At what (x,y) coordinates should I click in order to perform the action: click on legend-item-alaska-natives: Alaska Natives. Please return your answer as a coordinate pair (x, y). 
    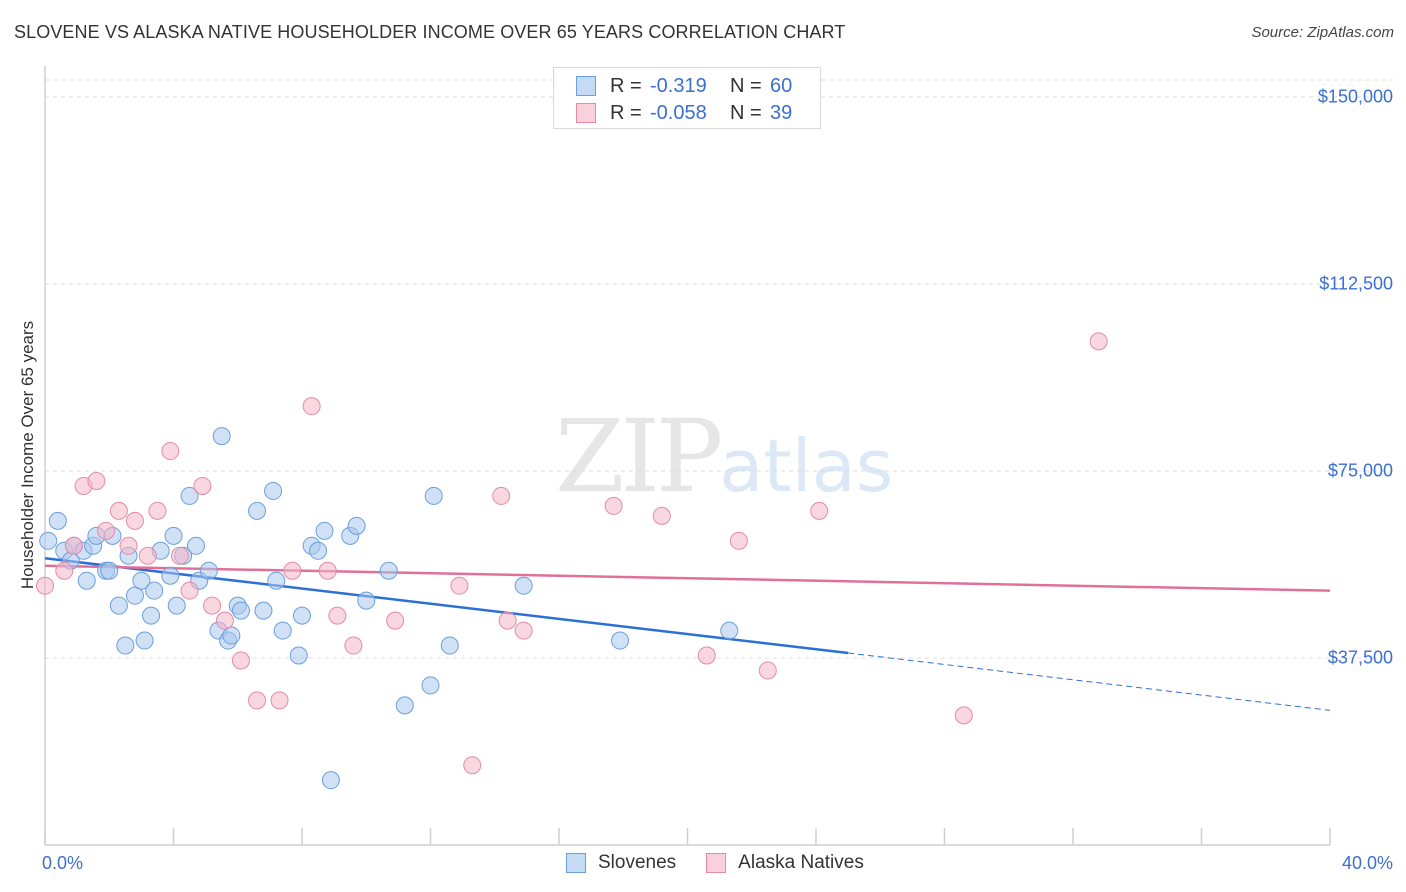
    Looking at the image, I should click on (785, 863).